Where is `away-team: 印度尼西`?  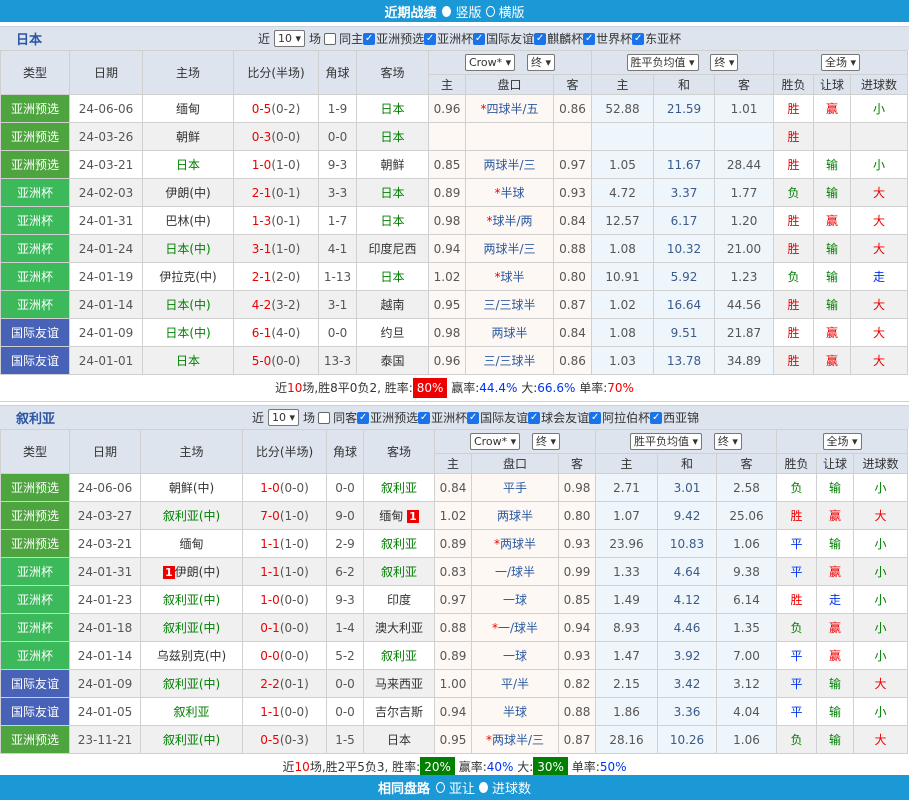 away-team: 印度尼西 is located at coordinates (392, 248).